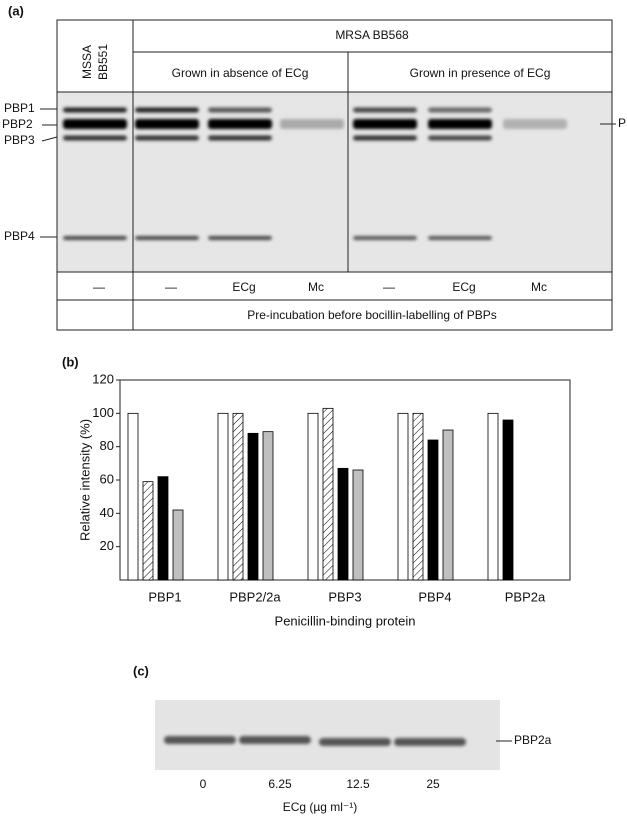 The image size is (627, 825). What do you see at coordinates (203, 784) in the screenshot?
I see `lane-label: 0` at bounding box center [203, 784].